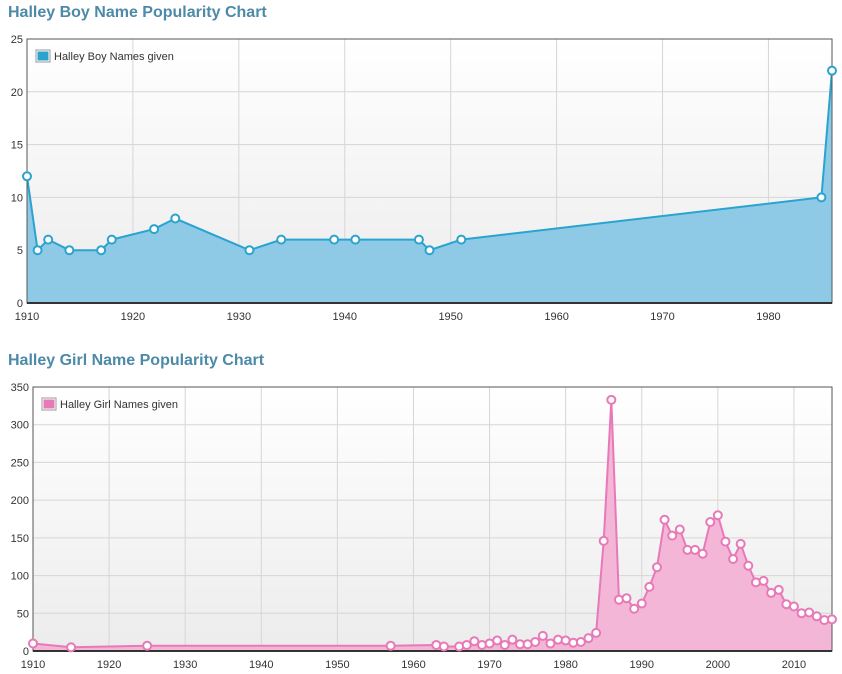 The width and height of the screenshot is (842, 674). Describe the element at coordinates (20, 577) in the screenshot. I see `girl-y-tick-label: 100` at that location.